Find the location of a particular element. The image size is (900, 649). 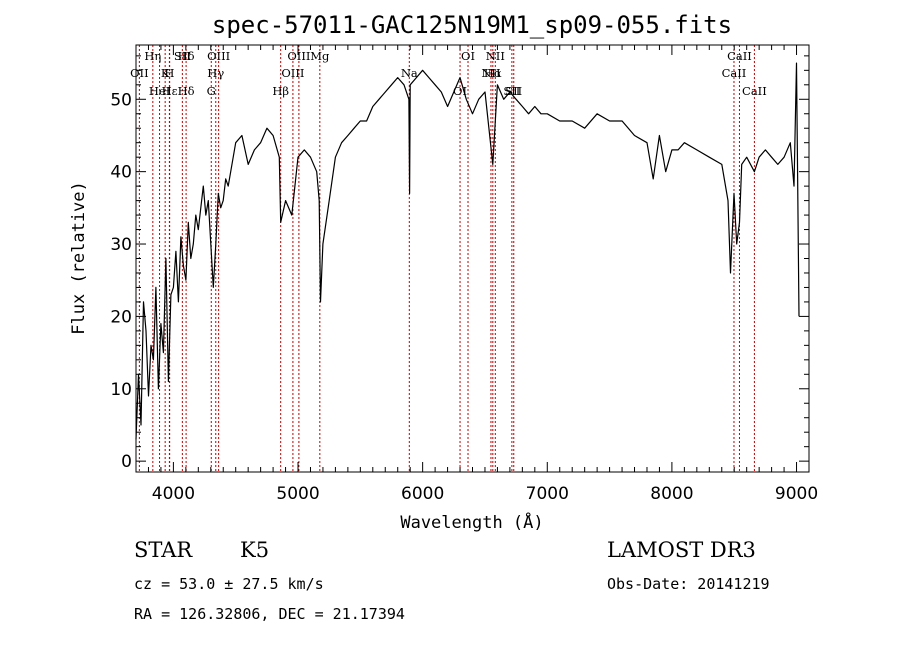

object-class: STAR is located at coordinates (163, 550).